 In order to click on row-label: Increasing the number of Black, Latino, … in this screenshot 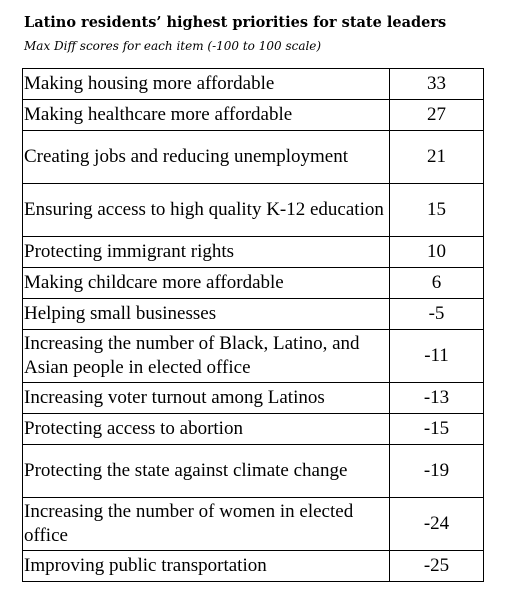, I will do `click(206, 356)`.